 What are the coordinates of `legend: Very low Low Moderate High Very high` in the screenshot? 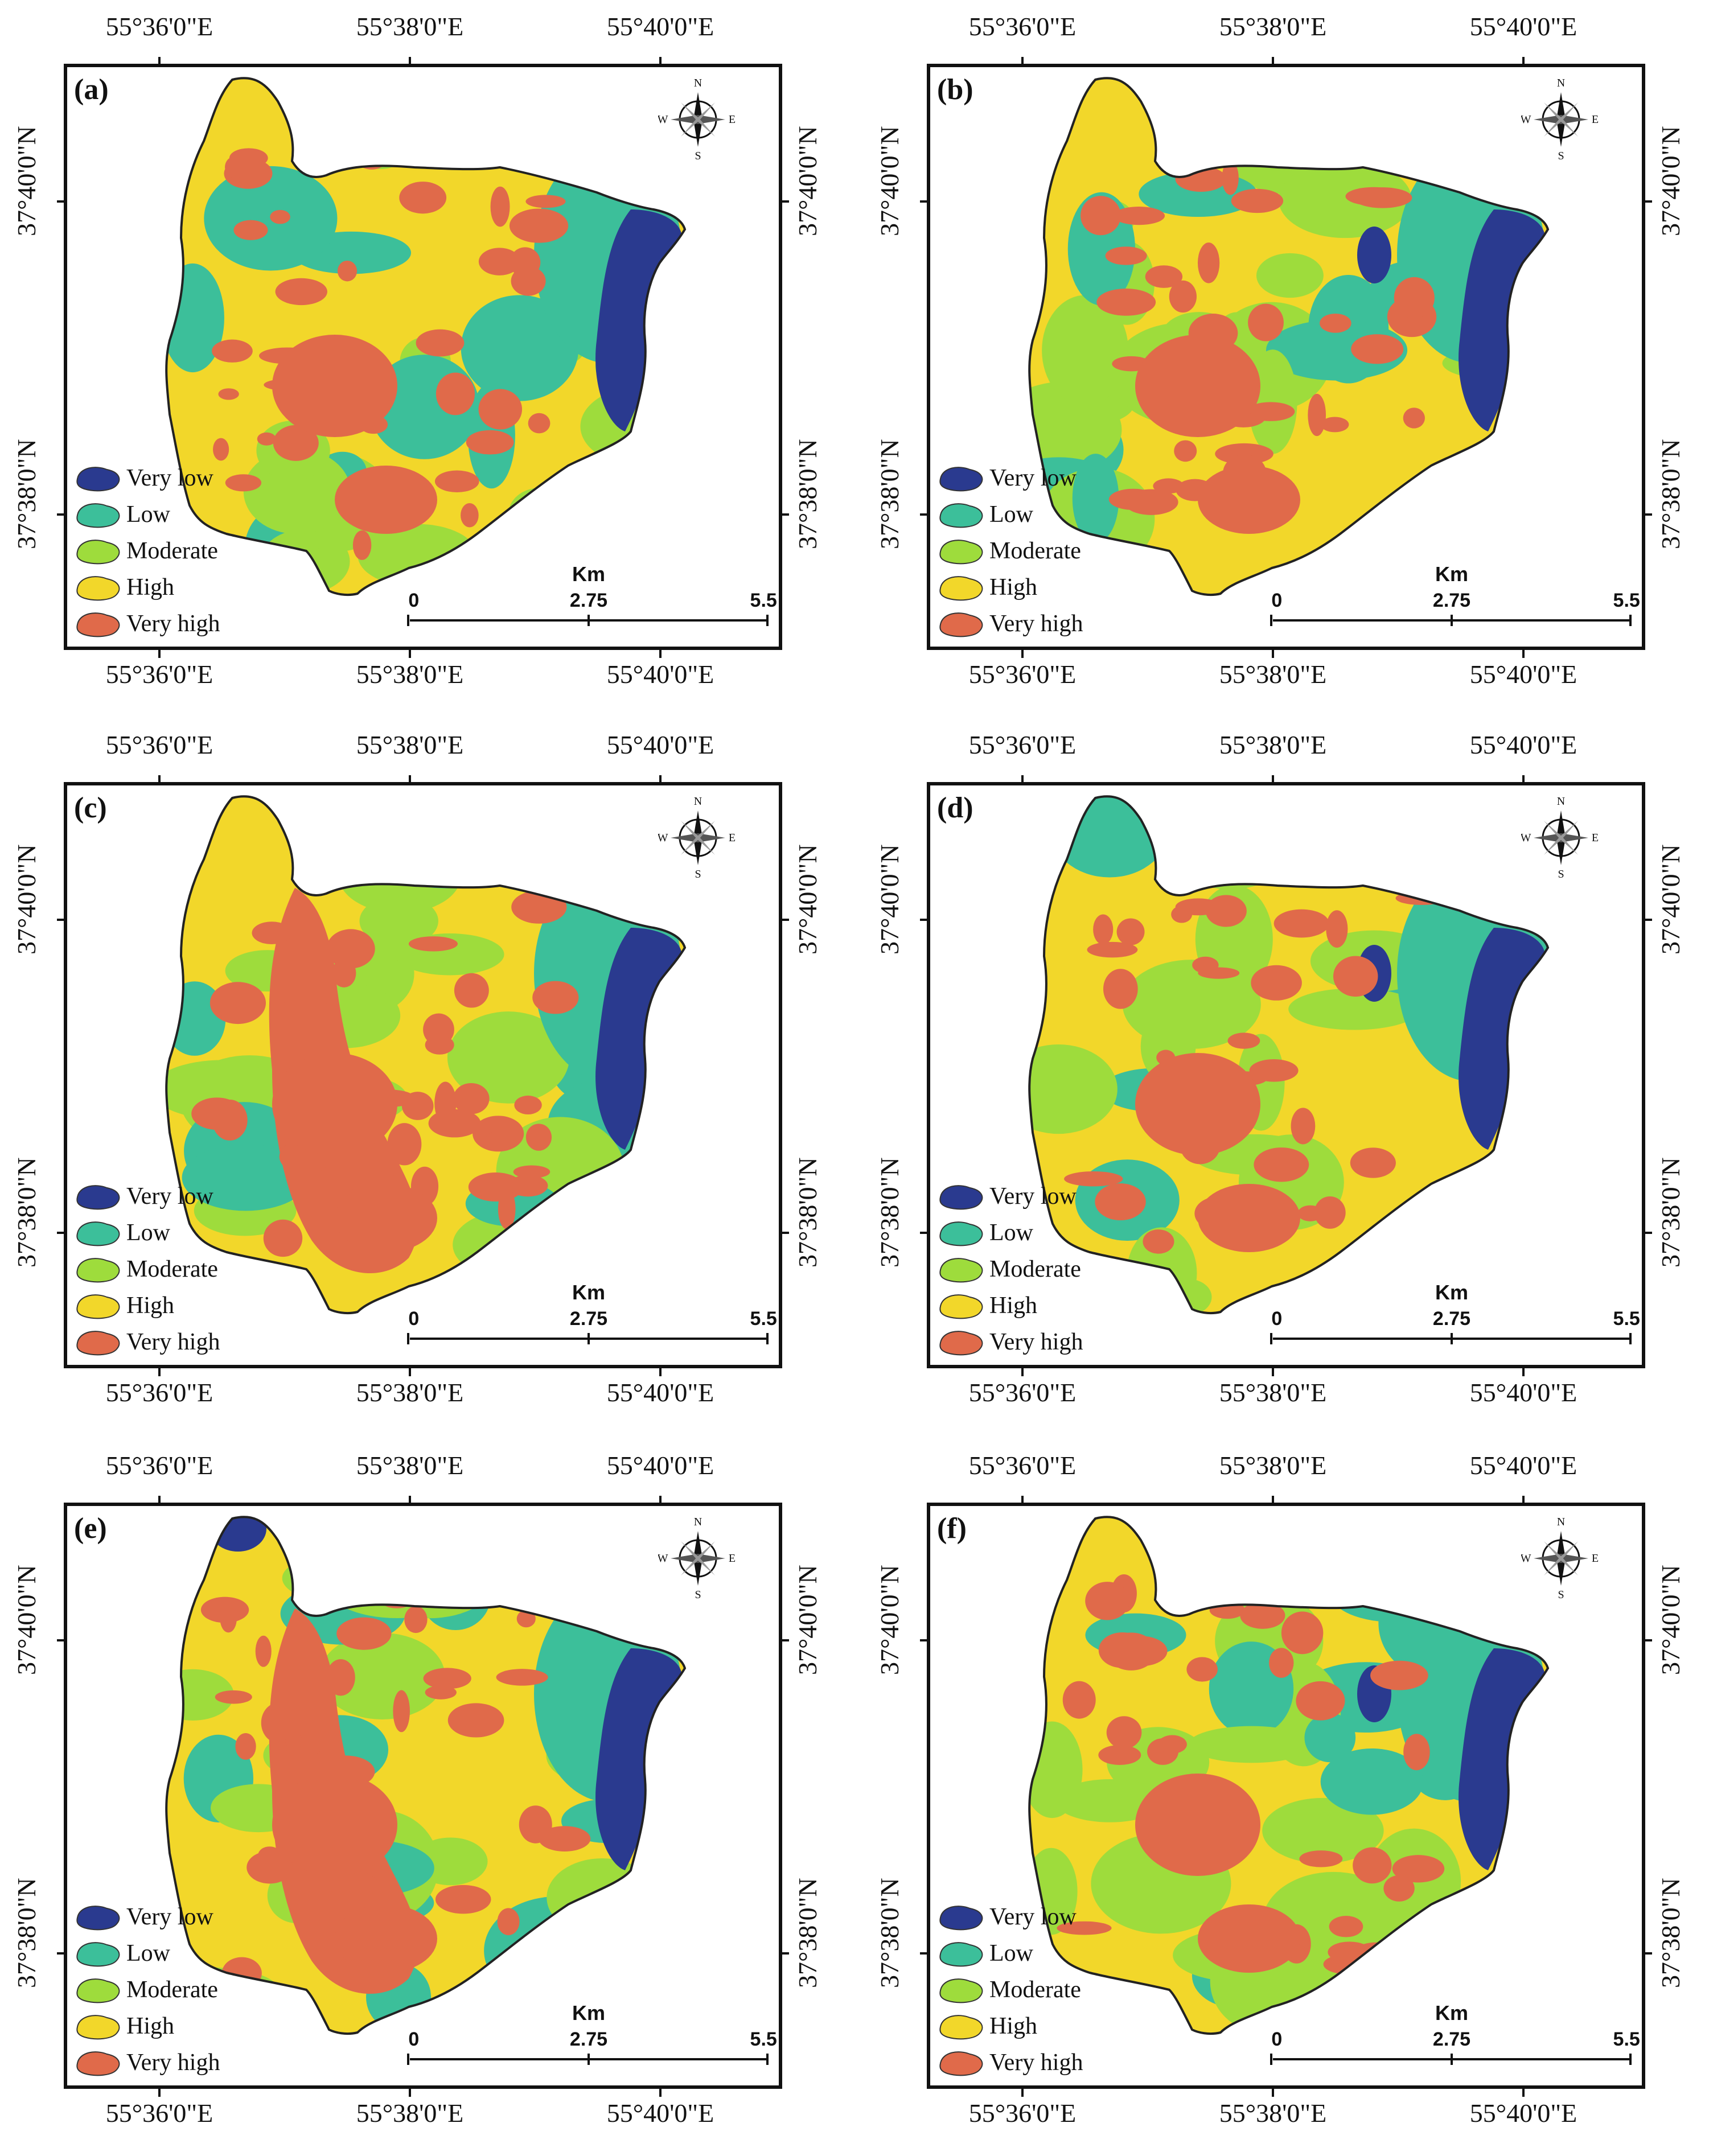 It's located at (1009, 1269).